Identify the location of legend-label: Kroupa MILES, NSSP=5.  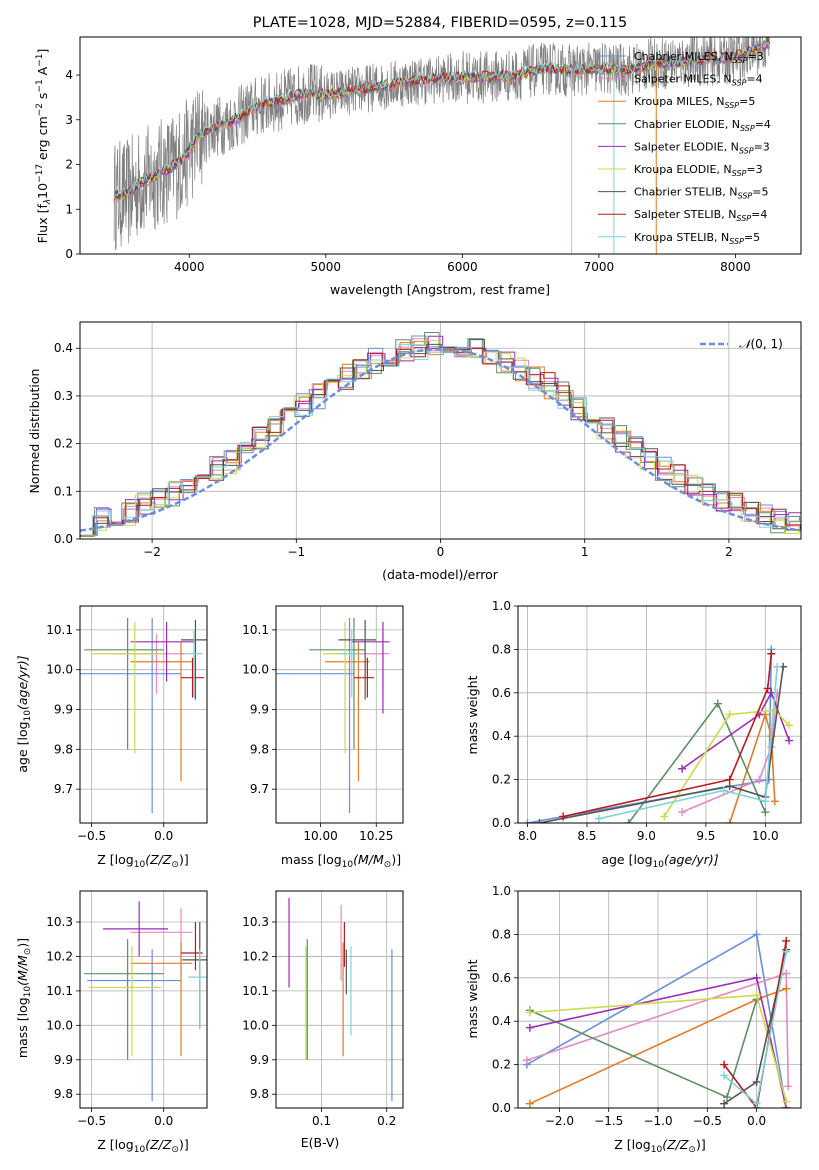
(694, 102).